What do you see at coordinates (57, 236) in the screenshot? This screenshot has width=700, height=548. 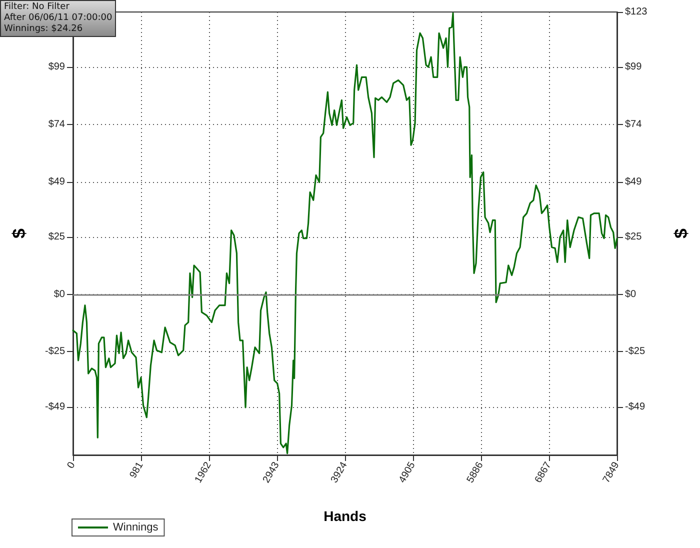 I see `y-tick-label: $25` at bounding box center [57, 236].